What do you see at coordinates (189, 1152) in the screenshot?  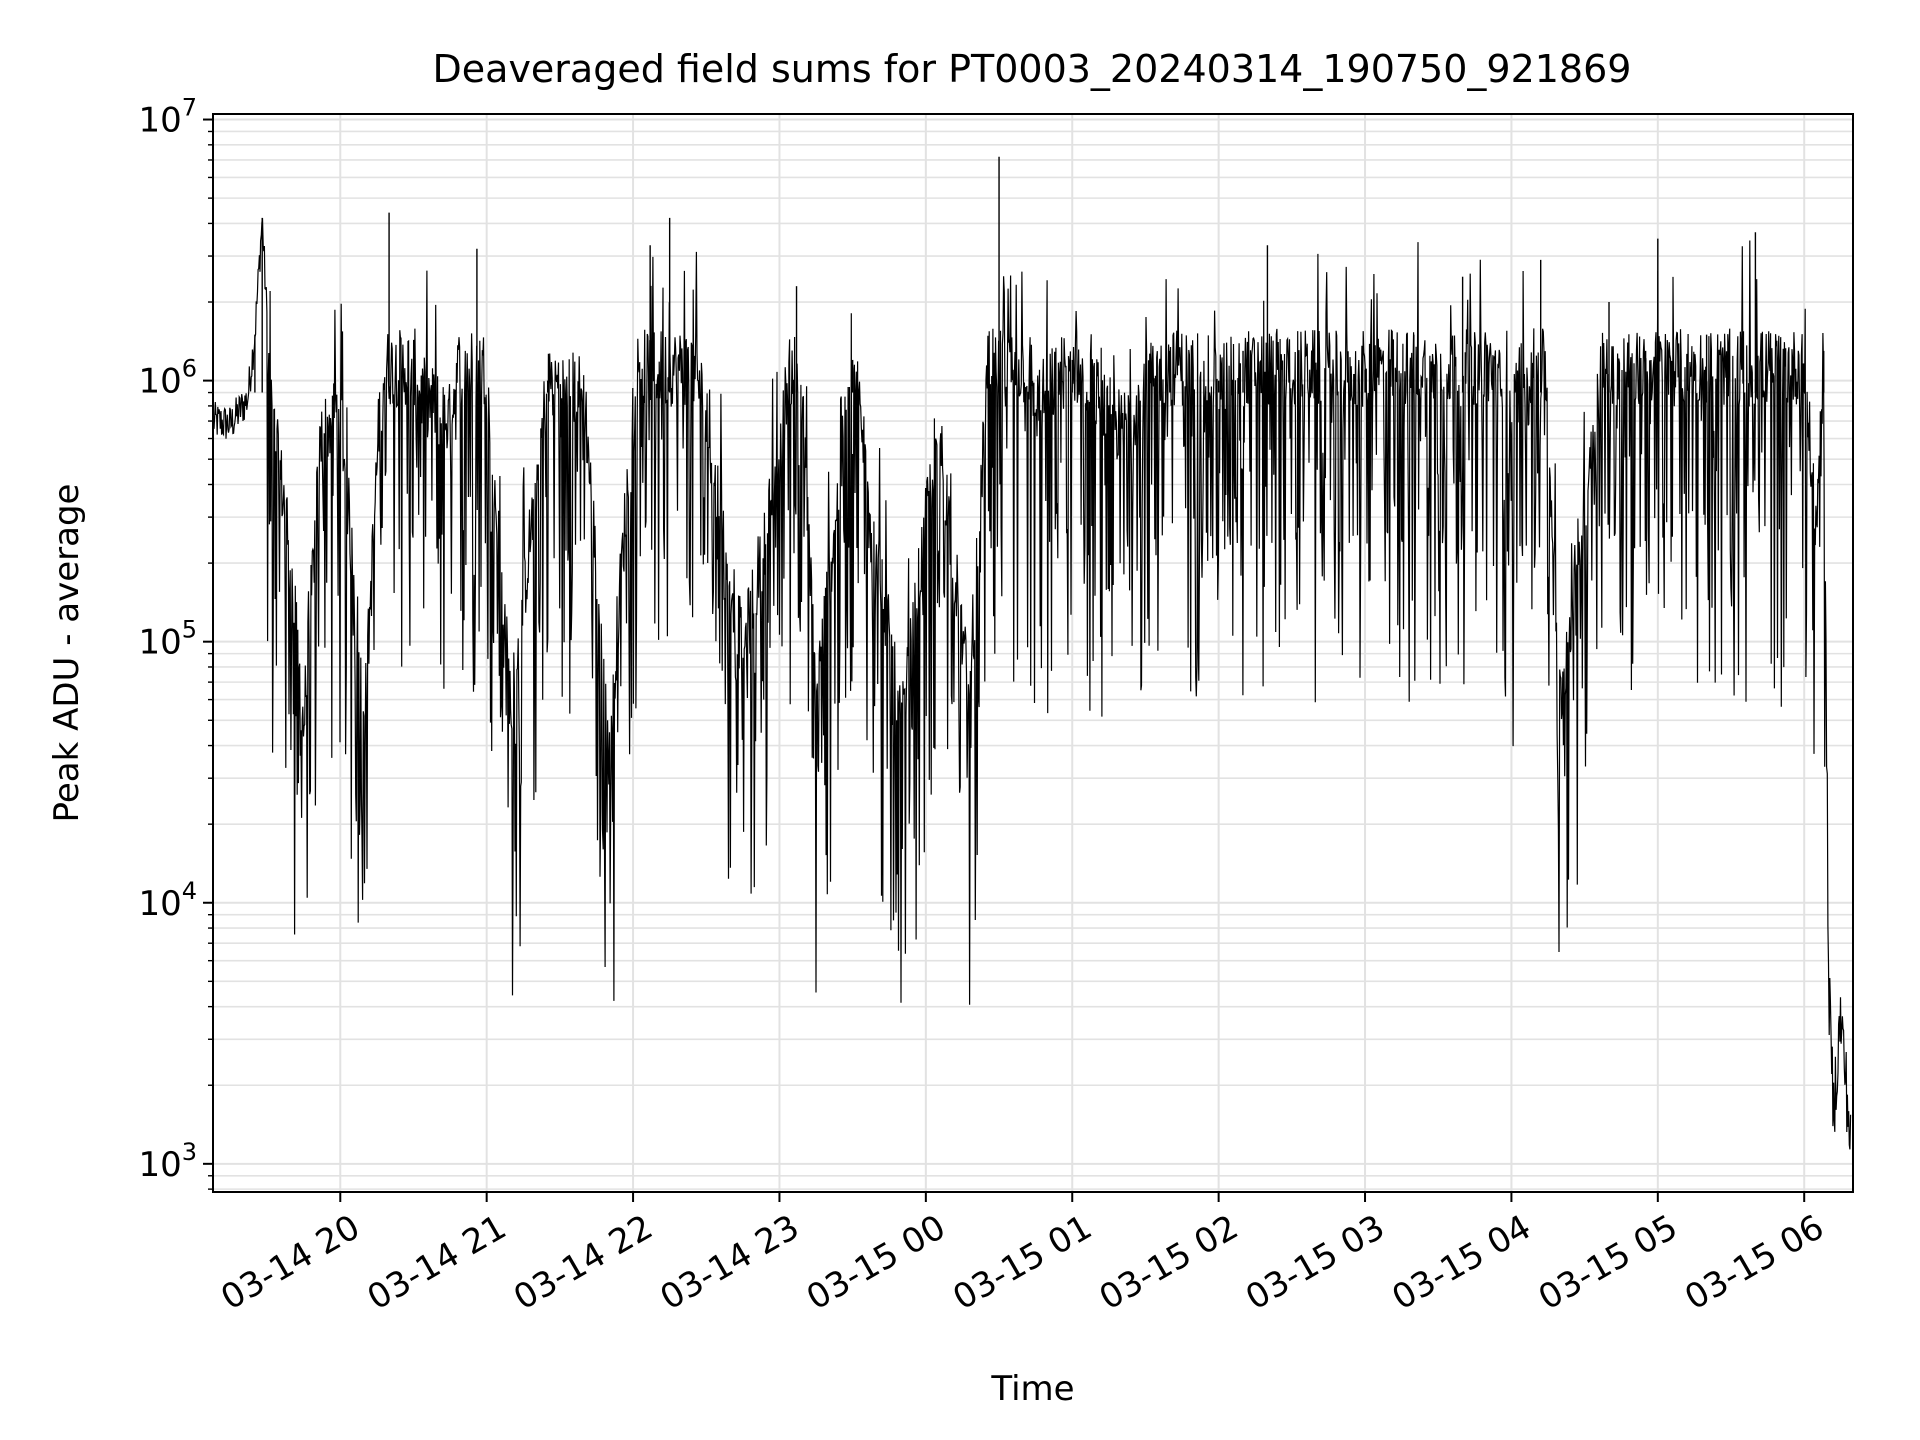 I see `y-tick-label-exponent: 3` at bounding box center [189, 1152].